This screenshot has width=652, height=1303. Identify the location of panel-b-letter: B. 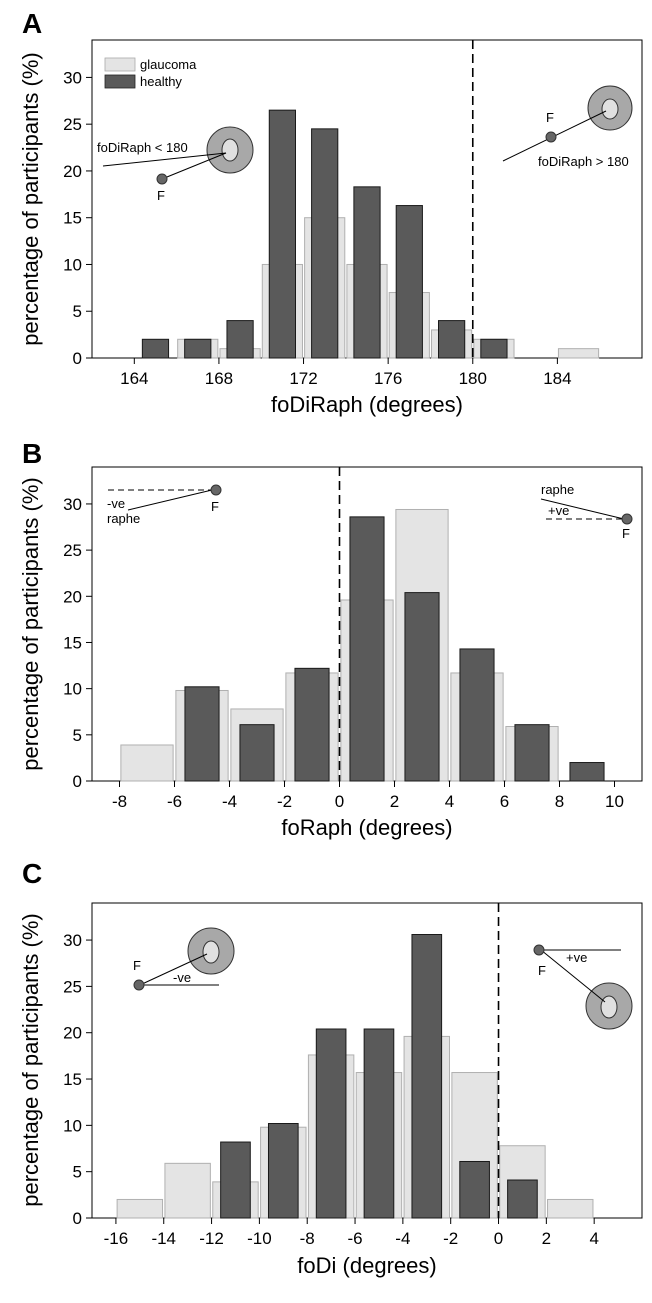
(32, 453).